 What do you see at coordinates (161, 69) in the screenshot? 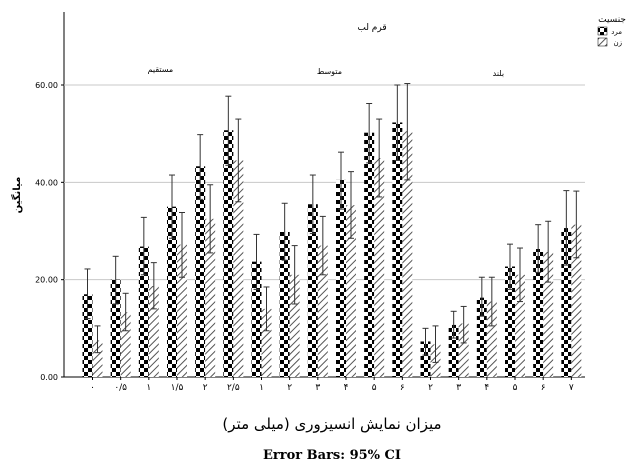
I see `panel-label: مستقیم` at bounding box center [161, 69].